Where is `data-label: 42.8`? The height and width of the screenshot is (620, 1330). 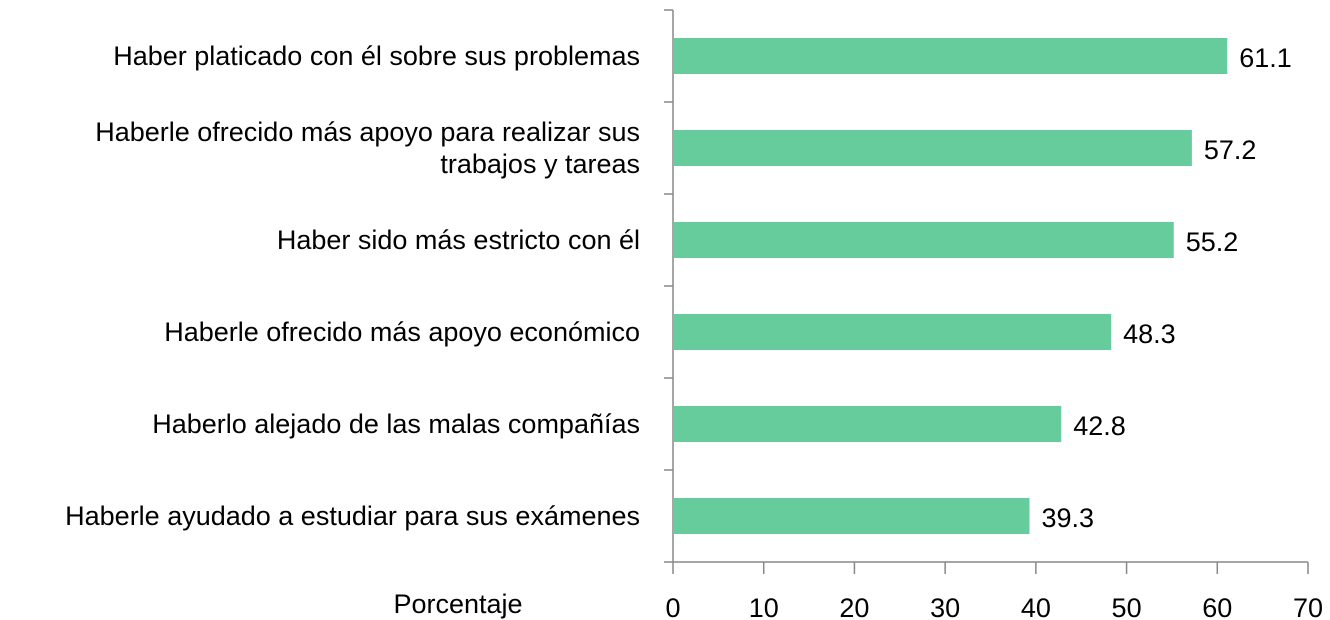 data-label: 42.8 is located at coordinates (1099, 426).